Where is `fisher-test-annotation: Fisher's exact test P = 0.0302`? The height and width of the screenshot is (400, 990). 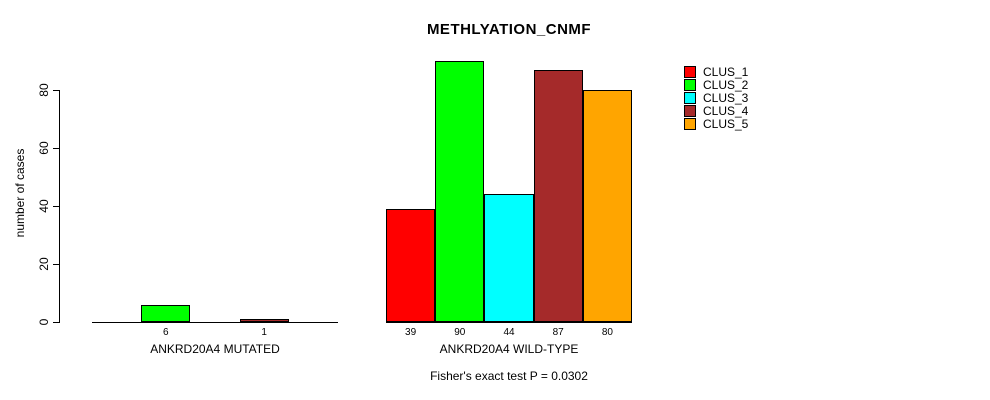 fisher-test-annotation: Fisher's exact test P = 0.0302 is located at coordinates (509, 376).